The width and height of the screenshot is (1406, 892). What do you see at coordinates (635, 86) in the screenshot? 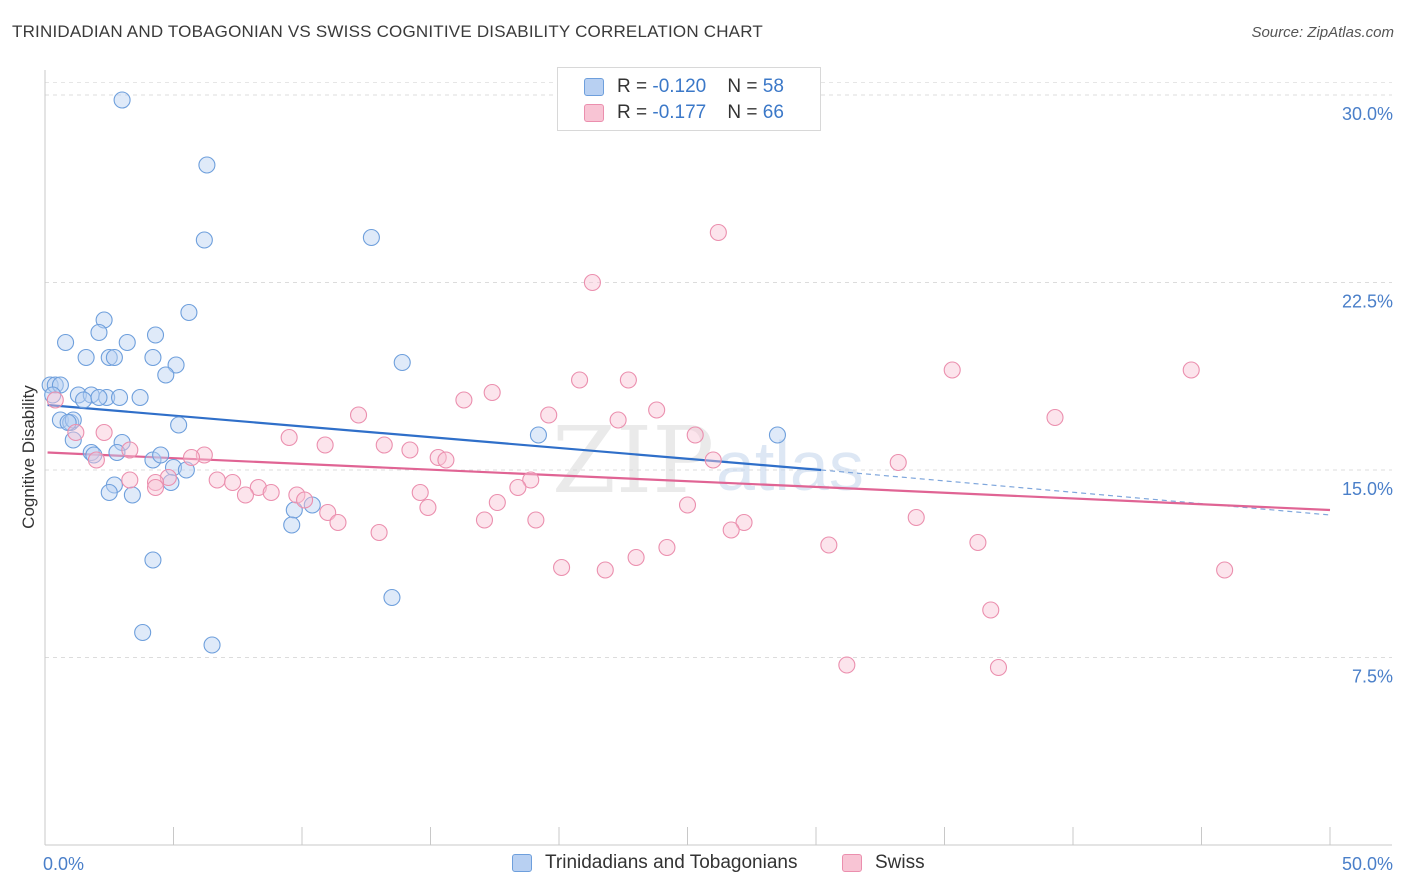
I see `legend-r-label: R =` at bounding box center [635, 86].